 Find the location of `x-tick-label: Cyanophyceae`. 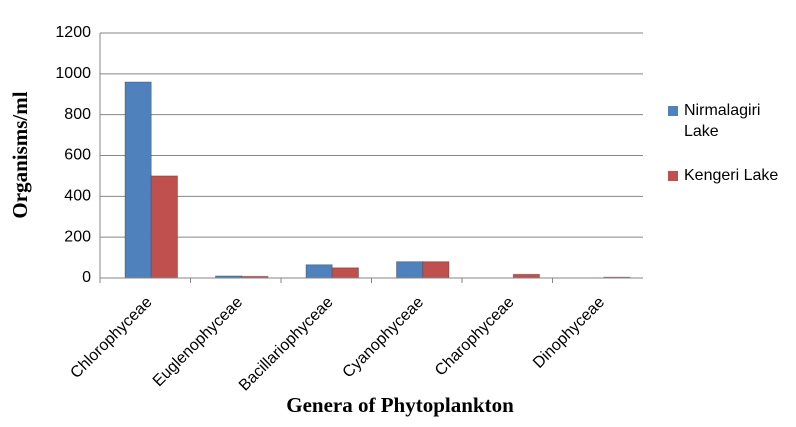

x-tick-label: Cyanophyceae is located at coordinates (384, 338).